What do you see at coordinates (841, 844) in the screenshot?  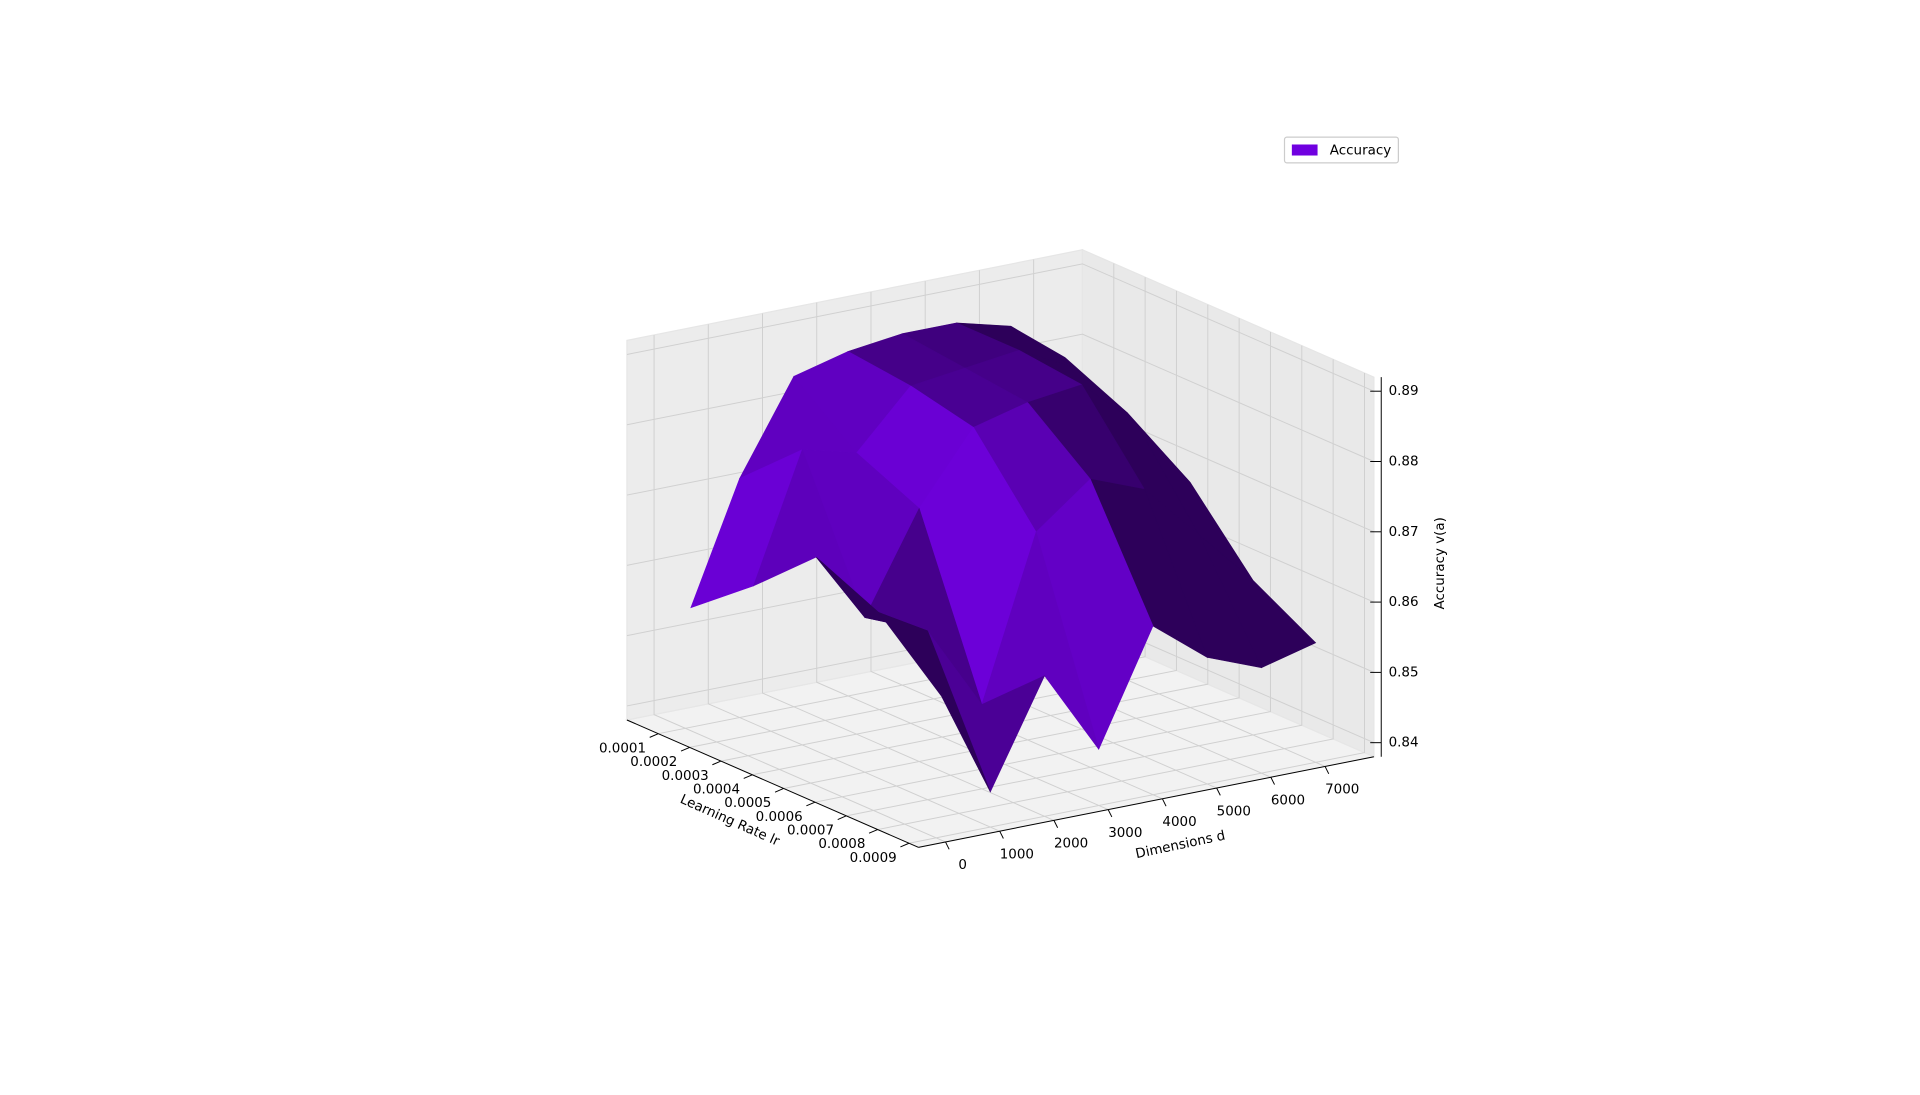 I see `x-tick-label: 0.0008` at bounding box center [841, 844].